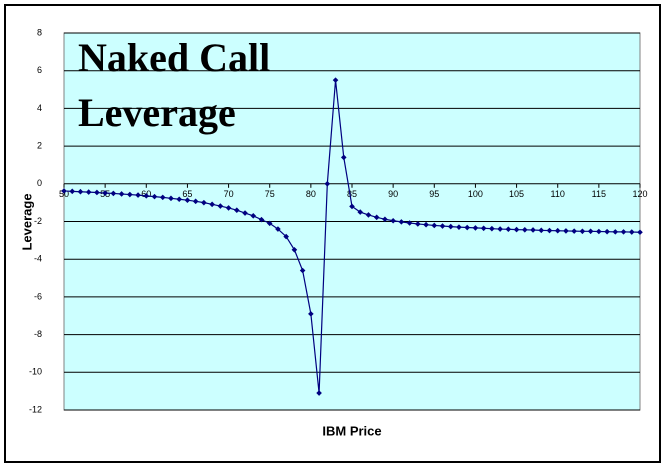 The image size is (667, 469). What do you see at coordinates (352, 194) in the screenshot?
I see `x-tick-label: 85` at bounding box center [352, 194].